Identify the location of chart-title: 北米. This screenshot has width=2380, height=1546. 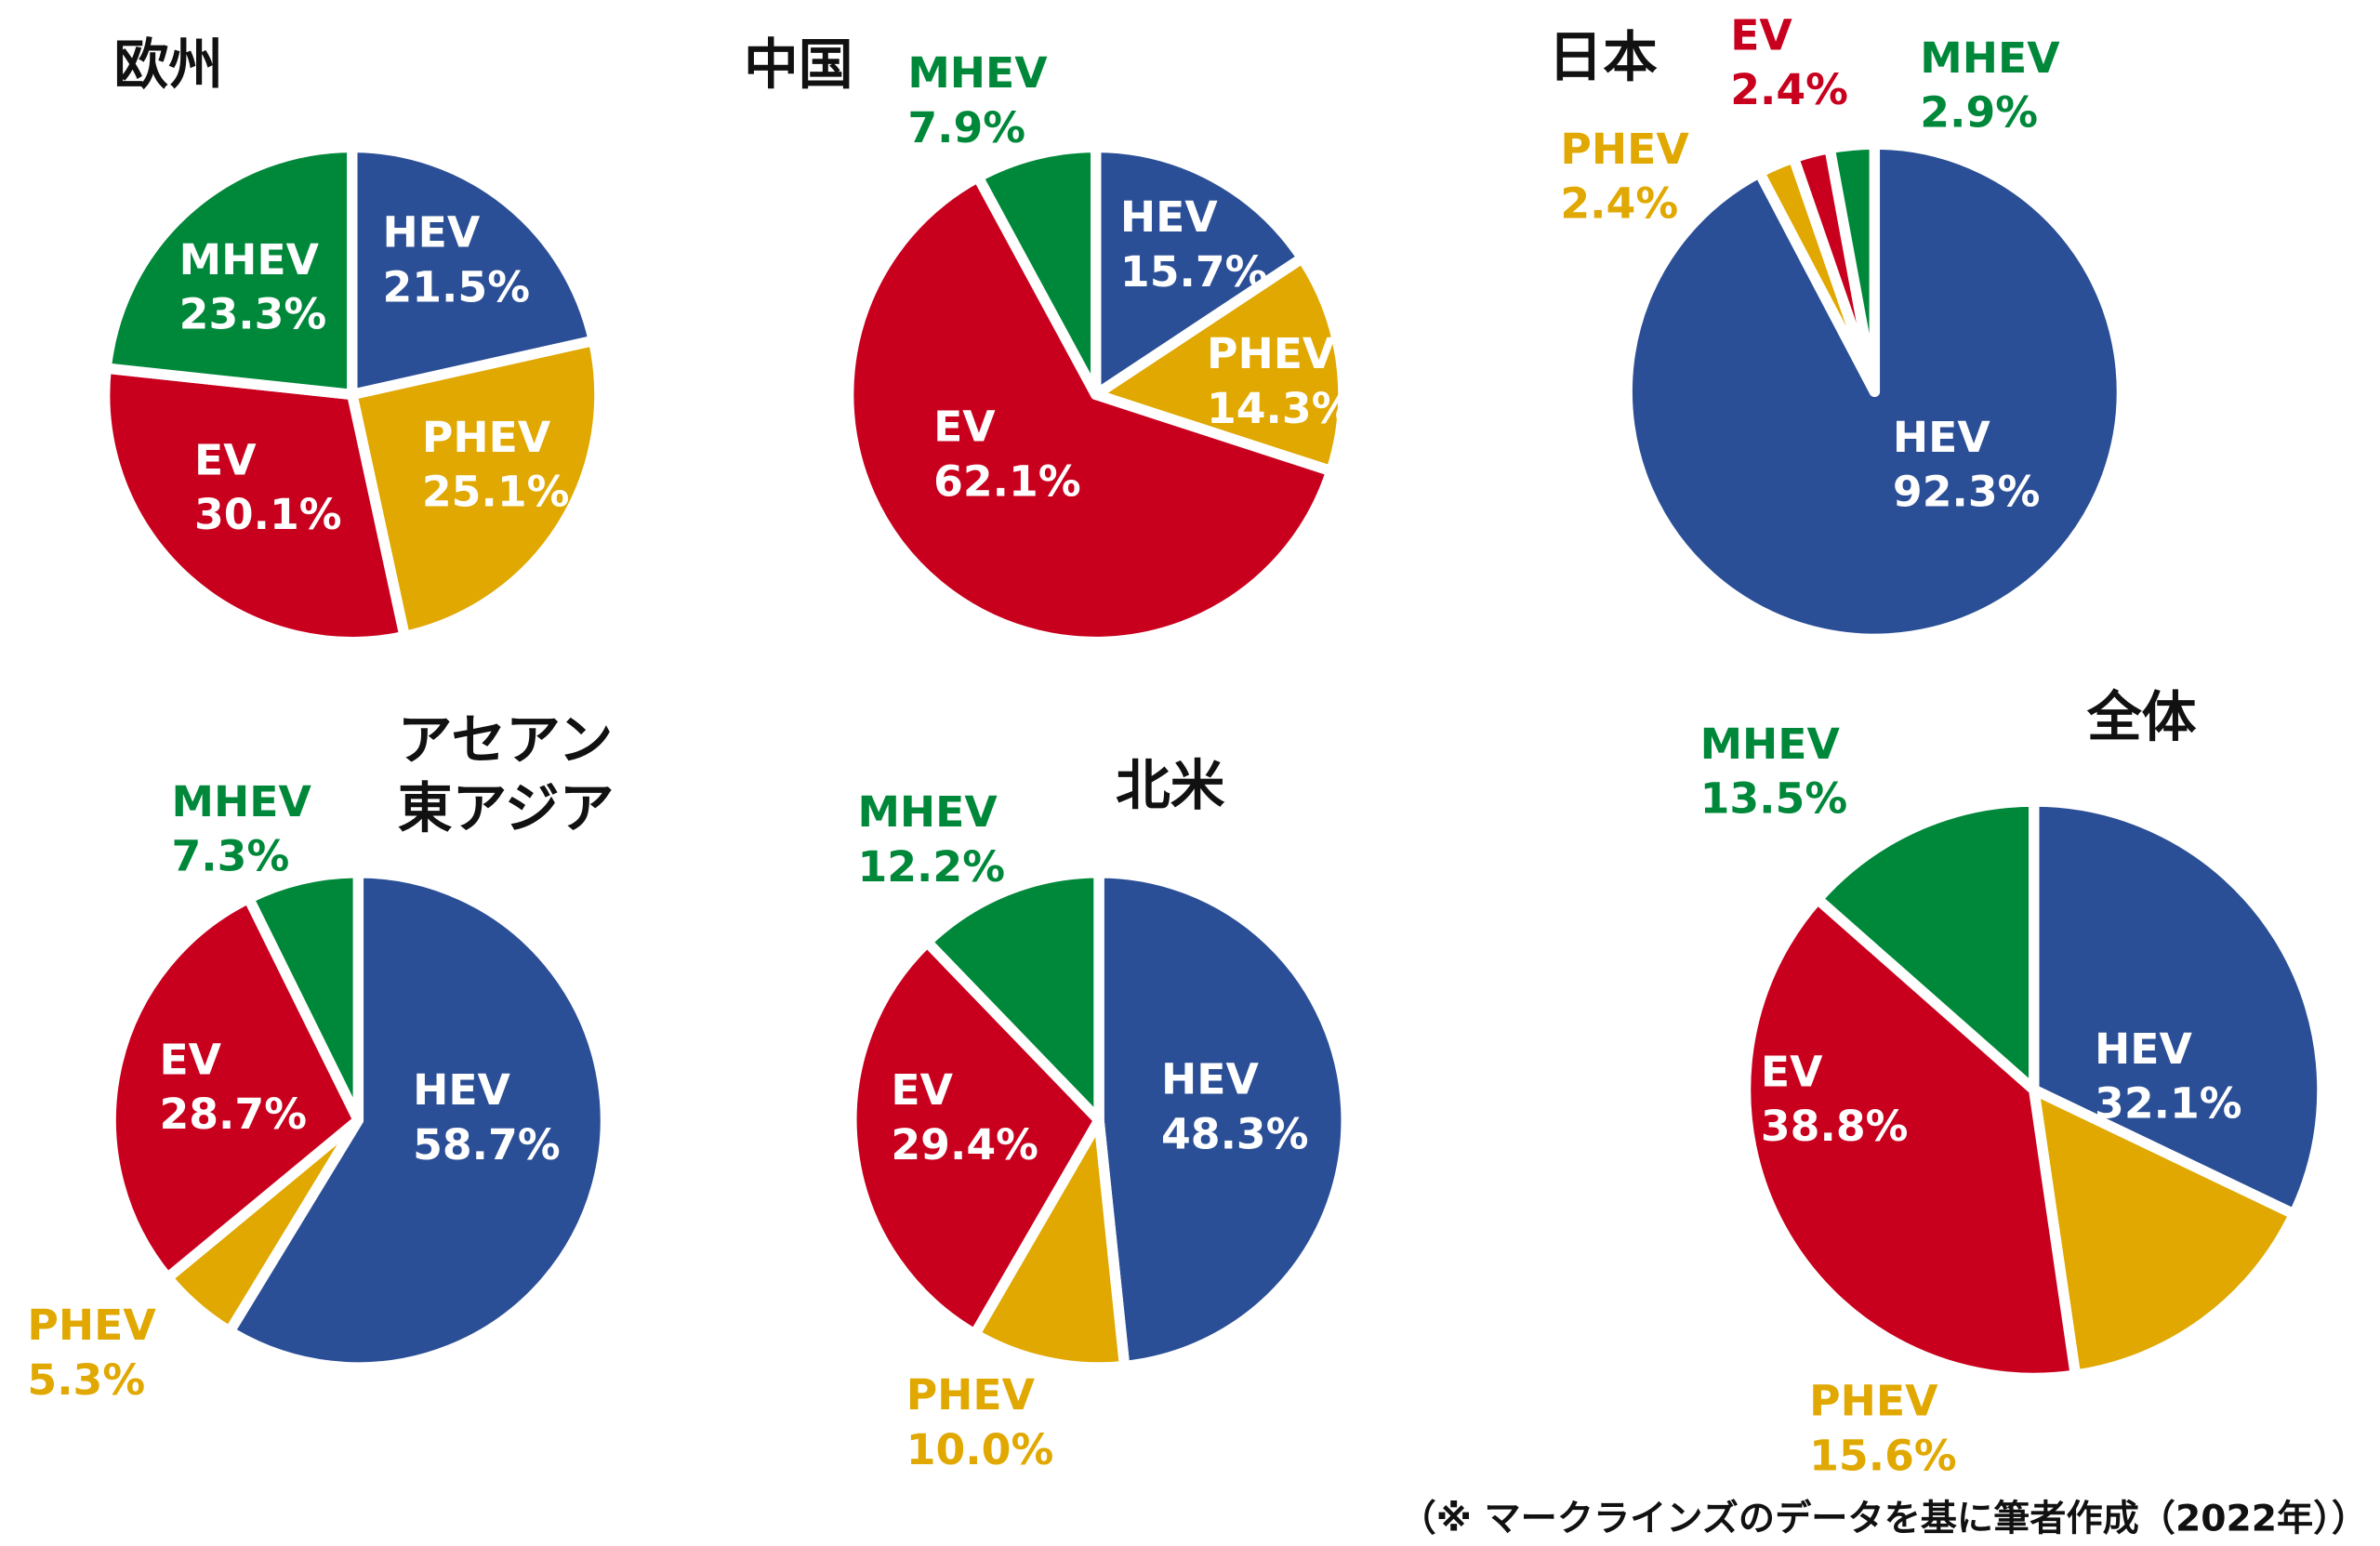
(1170, 785).